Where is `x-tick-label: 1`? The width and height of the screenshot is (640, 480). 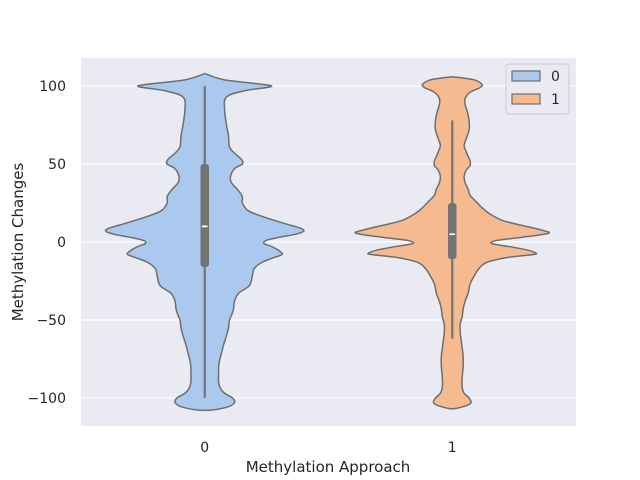 x-tick-label: 1 is located at coordinates (452, 448).